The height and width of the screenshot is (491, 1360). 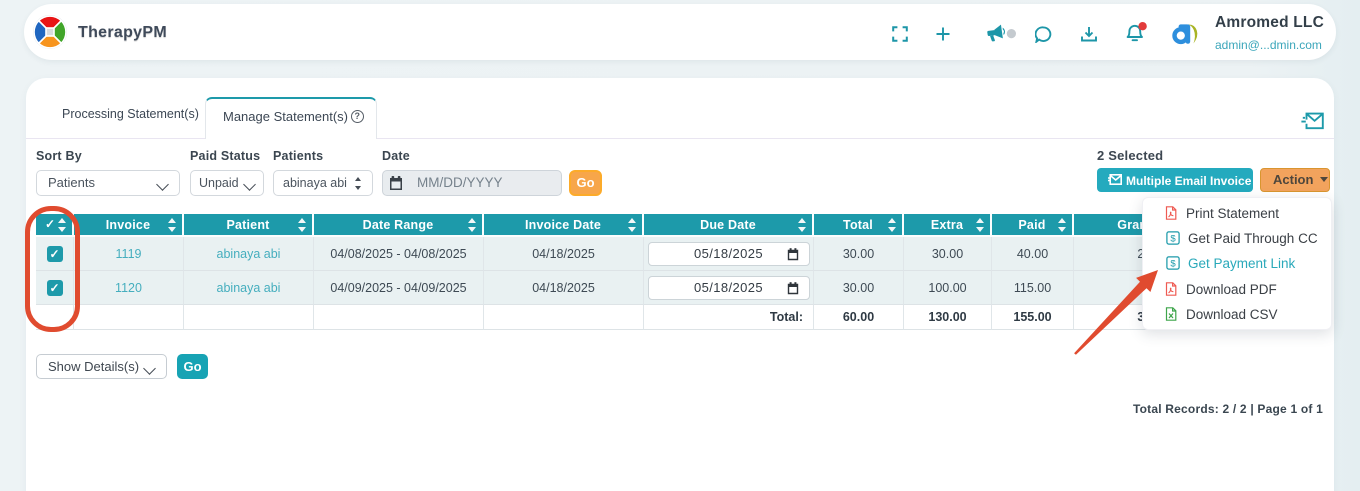 I want to click on tab-processing-statements: Processing Statement(s), so click(x=130, y=114).